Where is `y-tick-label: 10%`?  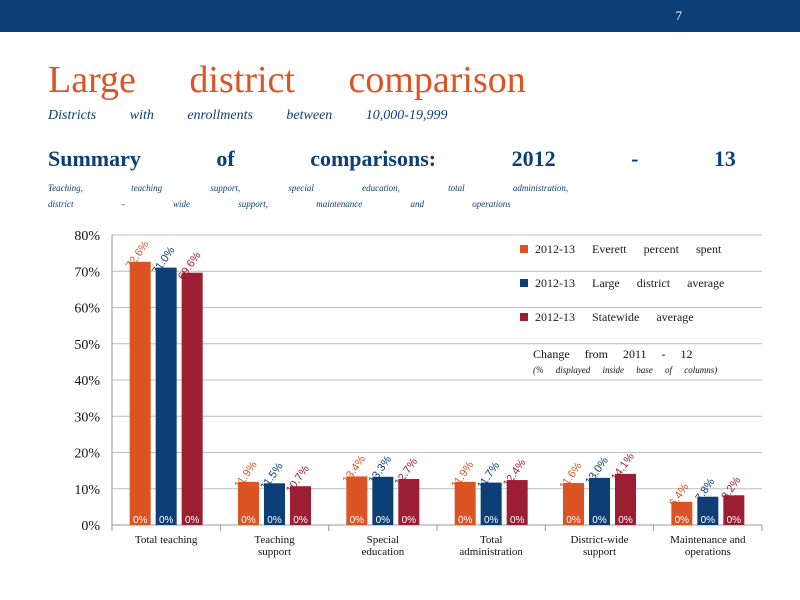
y-tick-label: 10% is located at coordinates (87, 490).